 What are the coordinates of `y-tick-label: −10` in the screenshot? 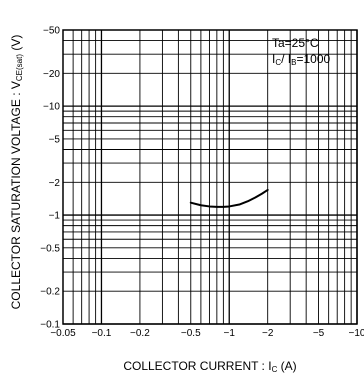 It's located at (51, 107).